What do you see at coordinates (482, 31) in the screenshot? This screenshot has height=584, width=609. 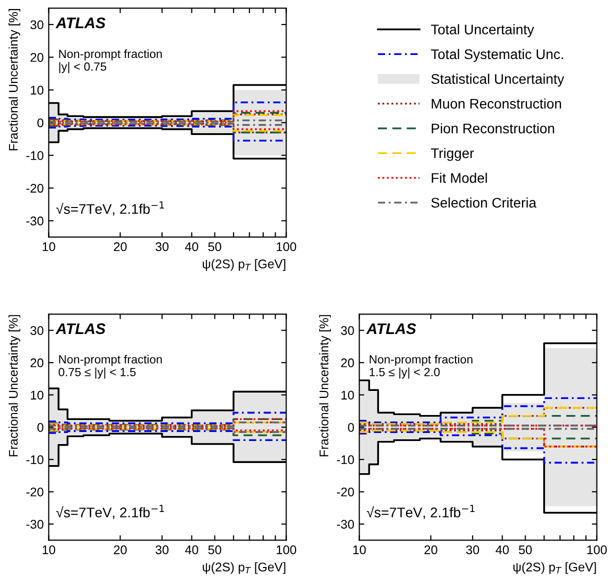 I see `legend-label: Total Uncertainty` at bounding box center [482, 31].